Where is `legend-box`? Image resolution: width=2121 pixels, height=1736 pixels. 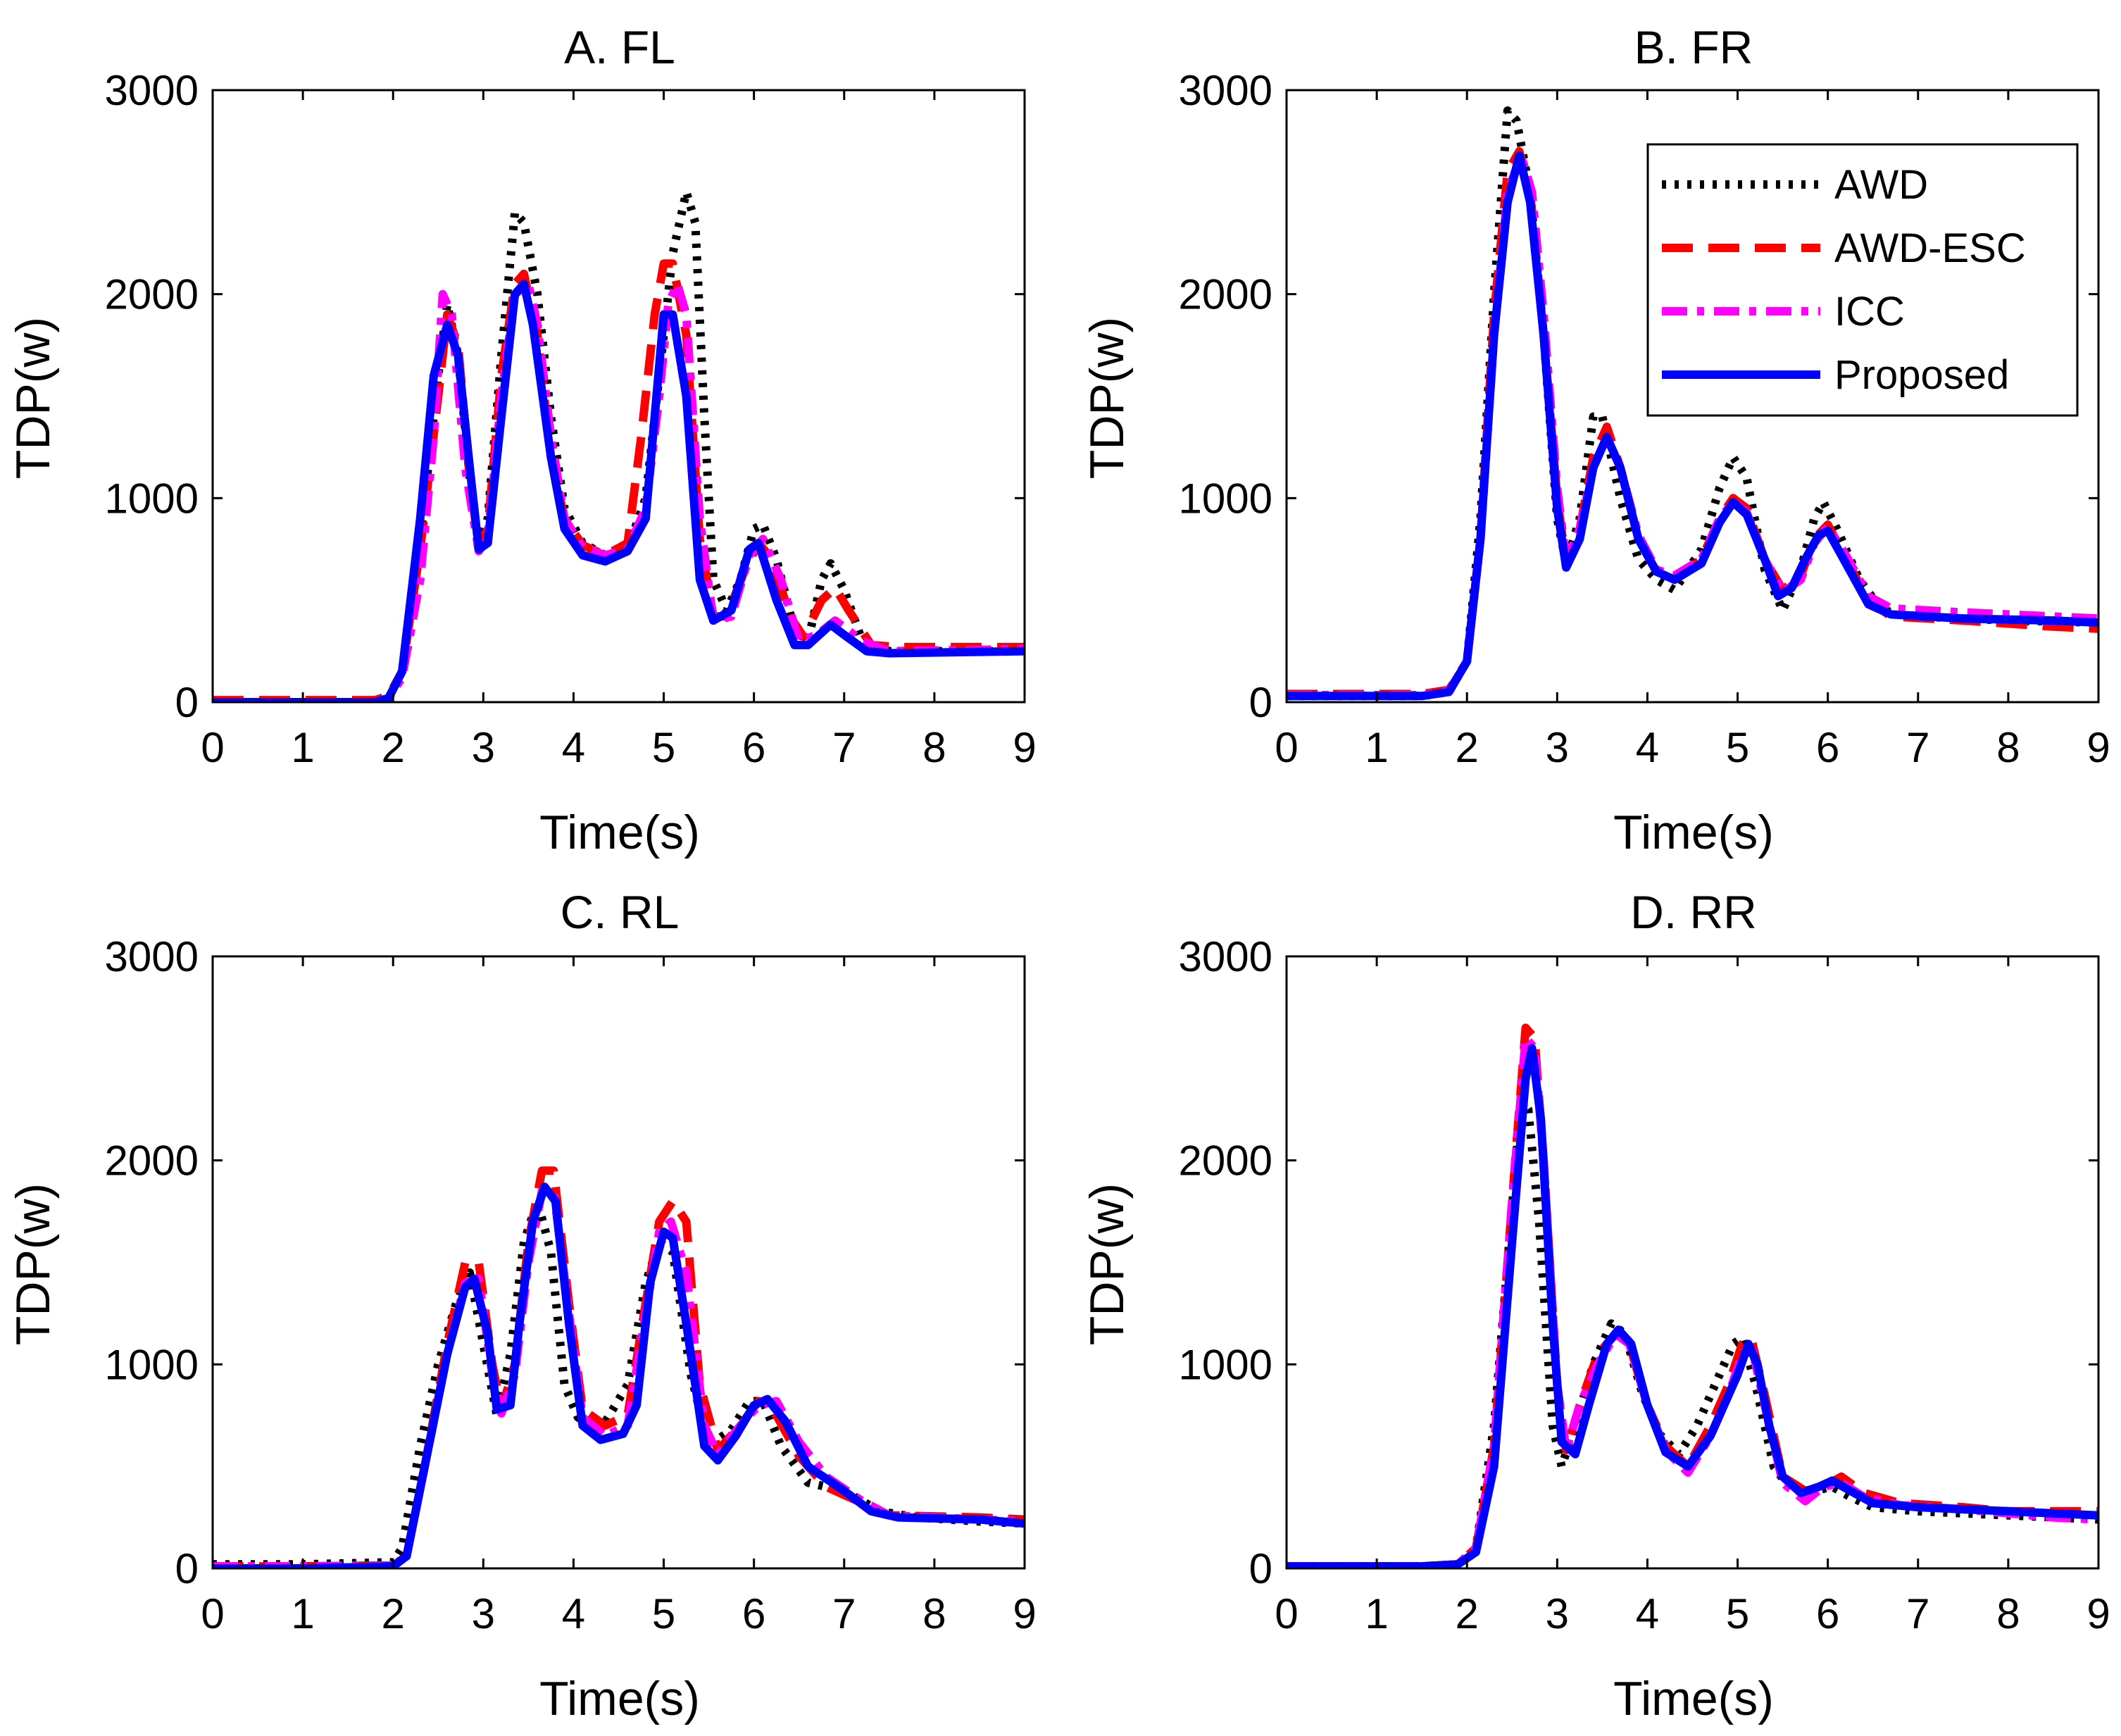 legend-box is located at coordinates (1862, 280).